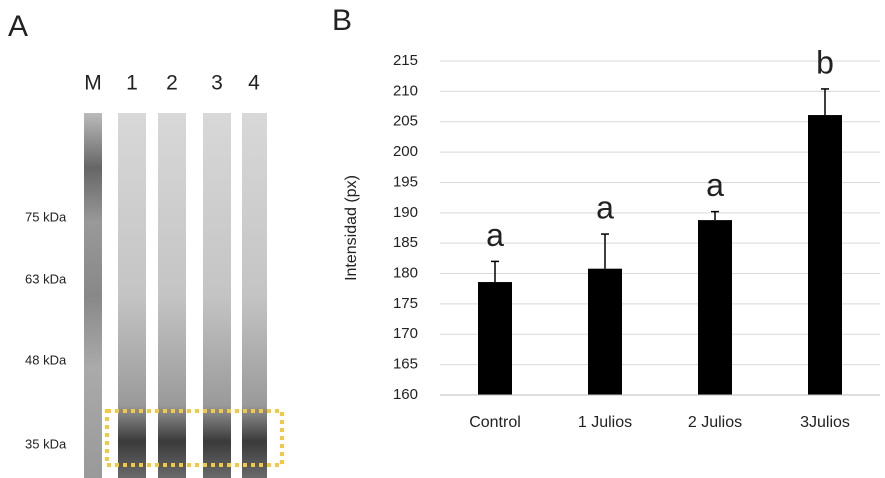 This screenshot has width=885, height=478. I want to click on y-tick-label: 160, so click(405, 394).